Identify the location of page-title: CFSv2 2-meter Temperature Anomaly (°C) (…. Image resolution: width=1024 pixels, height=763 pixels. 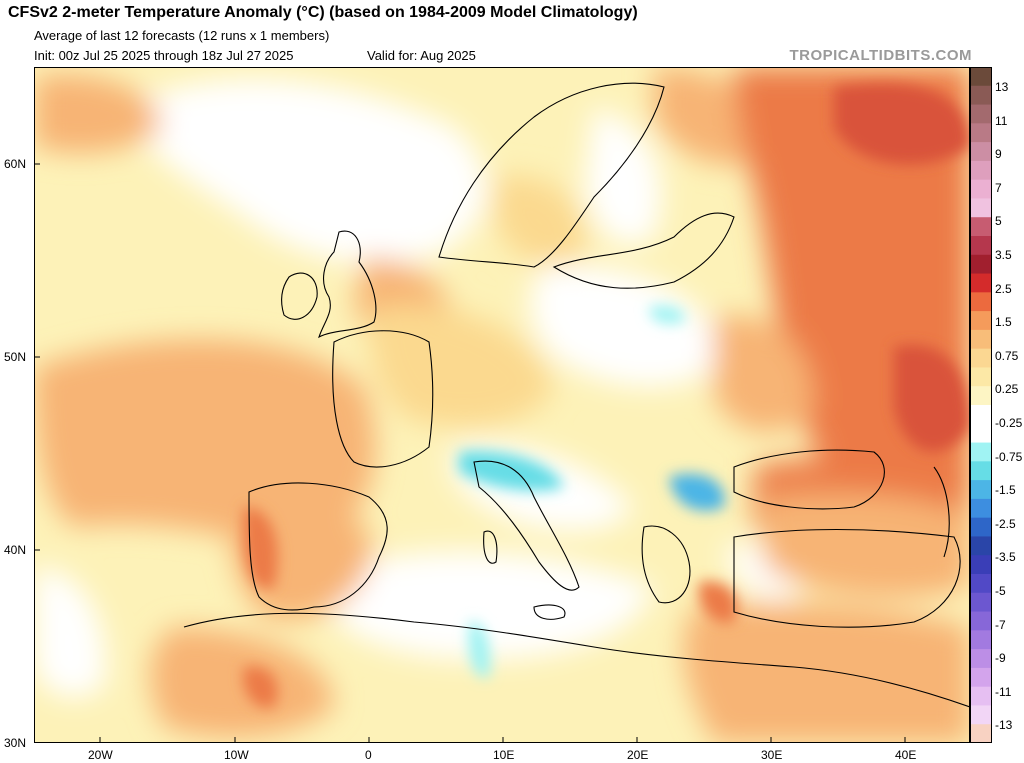
(323, 12).